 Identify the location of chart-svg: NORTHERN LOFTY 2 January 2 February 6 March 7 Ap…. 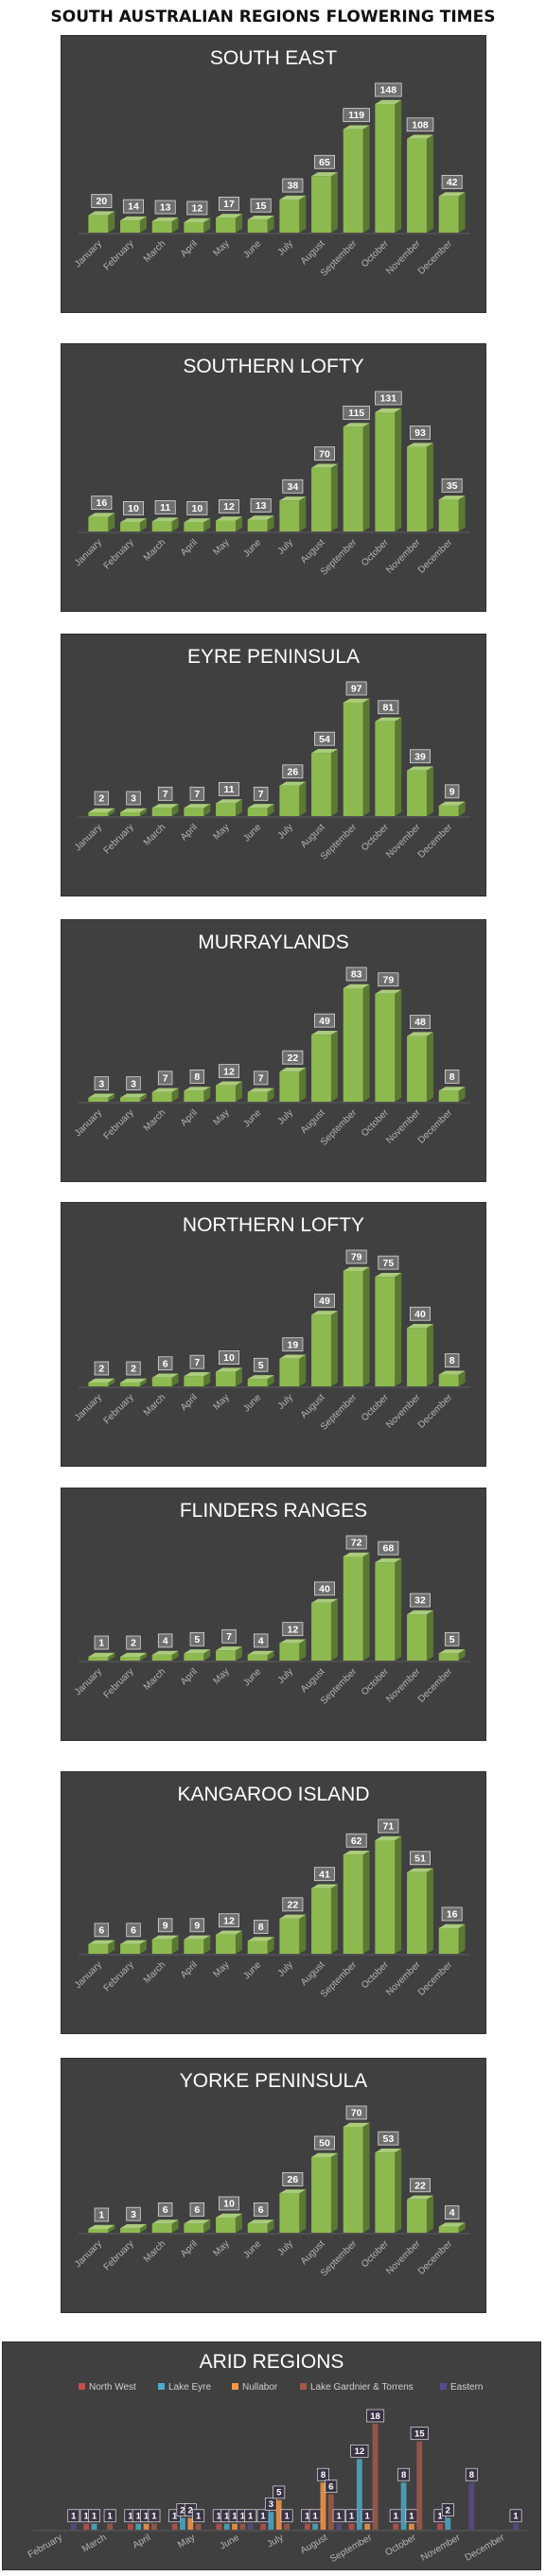
(271, 1323).